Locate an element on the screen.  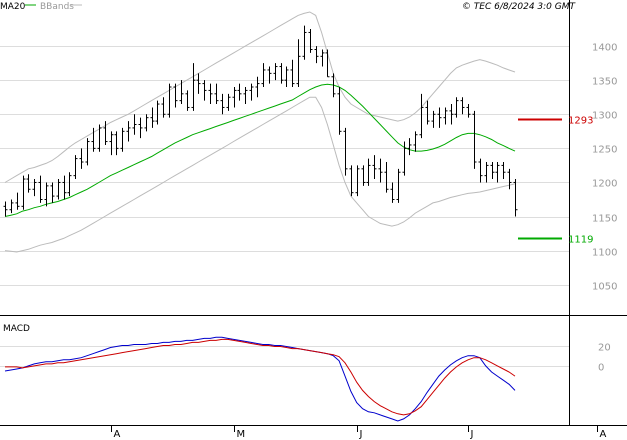
price-y-tick-label: 1350 is located at coordinates (604, 82).